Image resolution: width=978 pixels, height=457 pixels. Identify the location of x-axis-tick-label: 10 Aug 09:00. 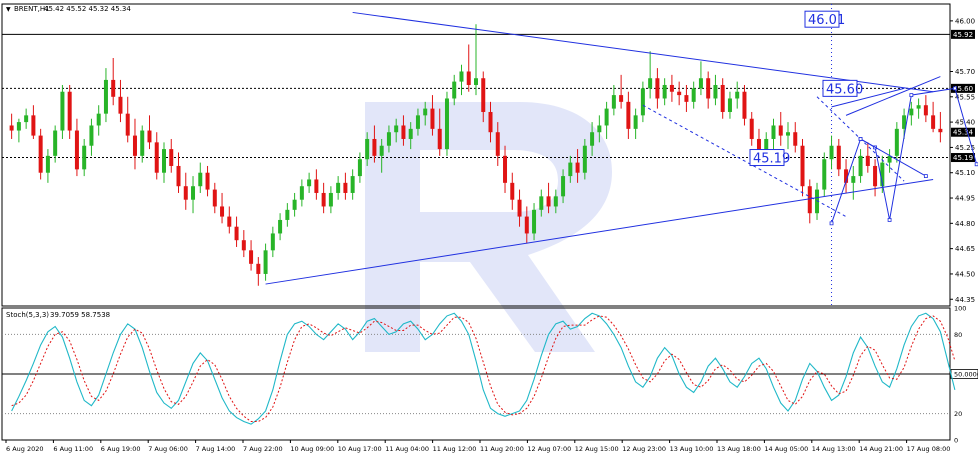
(312, 449).